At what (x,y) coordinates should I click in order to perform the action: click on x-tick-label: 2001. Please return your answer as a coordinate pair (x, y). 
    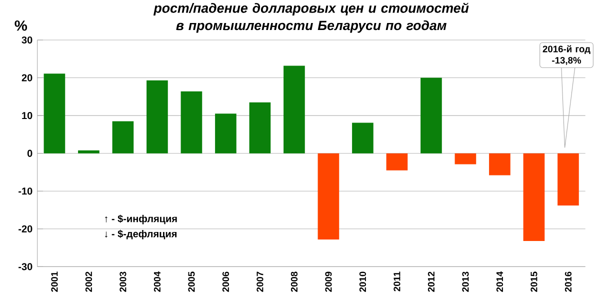
    Looking at the image, I should click on (54, 282).